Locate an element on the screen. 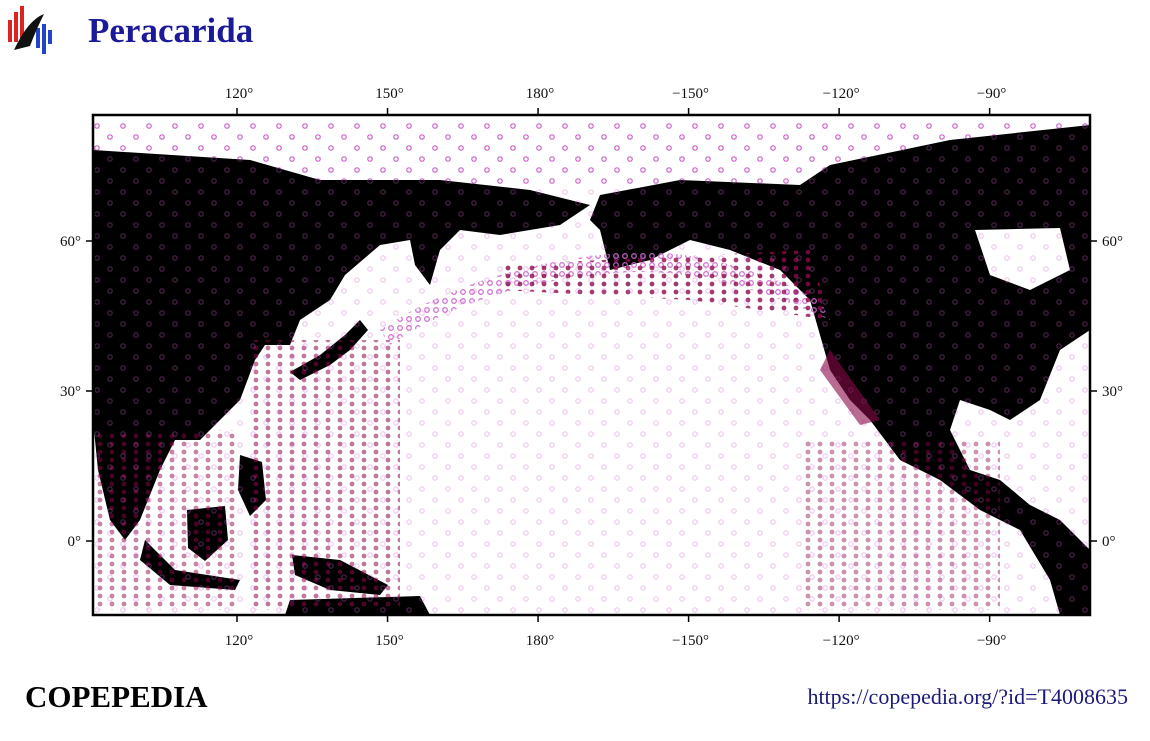 The image size is (1150, 741). url: https://copepedia.org/?id=T4008635 is located at coordinates (967, 696).